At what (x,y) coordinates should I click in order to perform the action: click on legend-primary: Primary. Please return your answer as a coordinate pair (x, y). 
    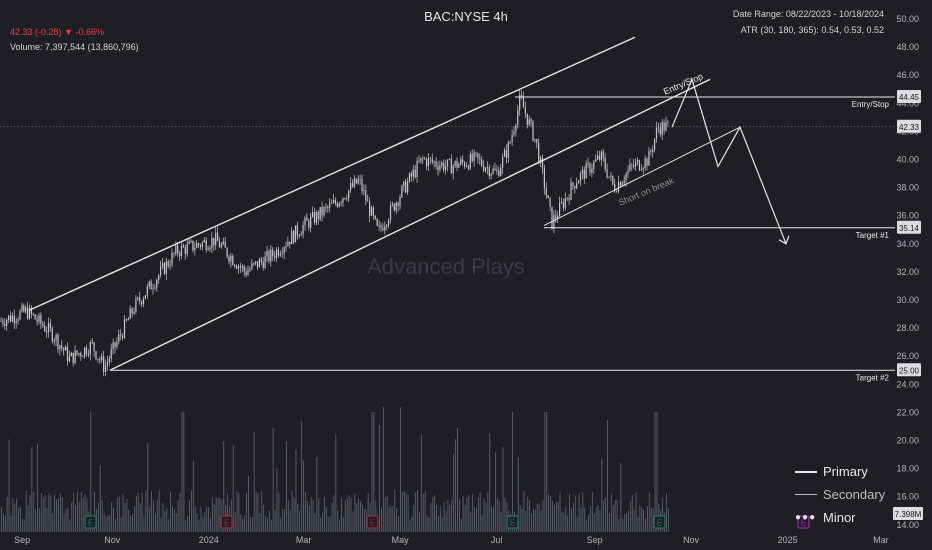
    Looking at the image, I should click on (855, 471).